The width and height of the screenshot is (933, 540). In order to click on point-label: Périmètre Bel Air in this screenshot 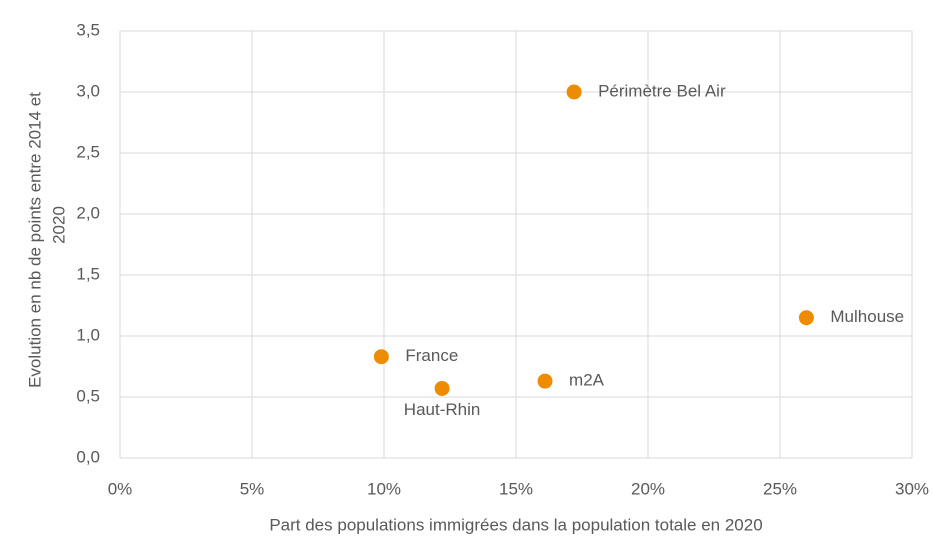, I will do `click(662, 90)`.